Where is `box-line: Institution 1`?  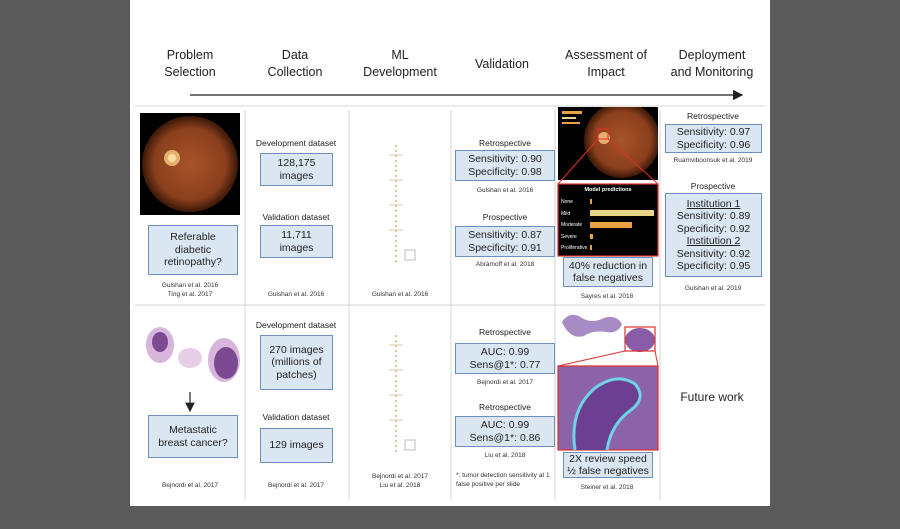 box-line: Institution 1 is located at coordinates (713, 203).